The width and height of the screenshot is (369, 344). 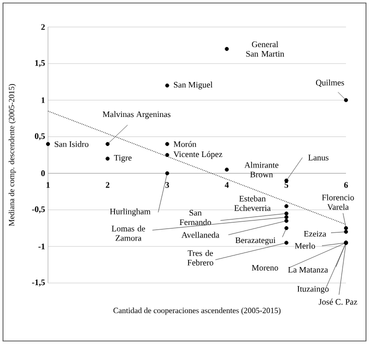 I want to click on annotation: Merlo, so click(x=305, y=245).